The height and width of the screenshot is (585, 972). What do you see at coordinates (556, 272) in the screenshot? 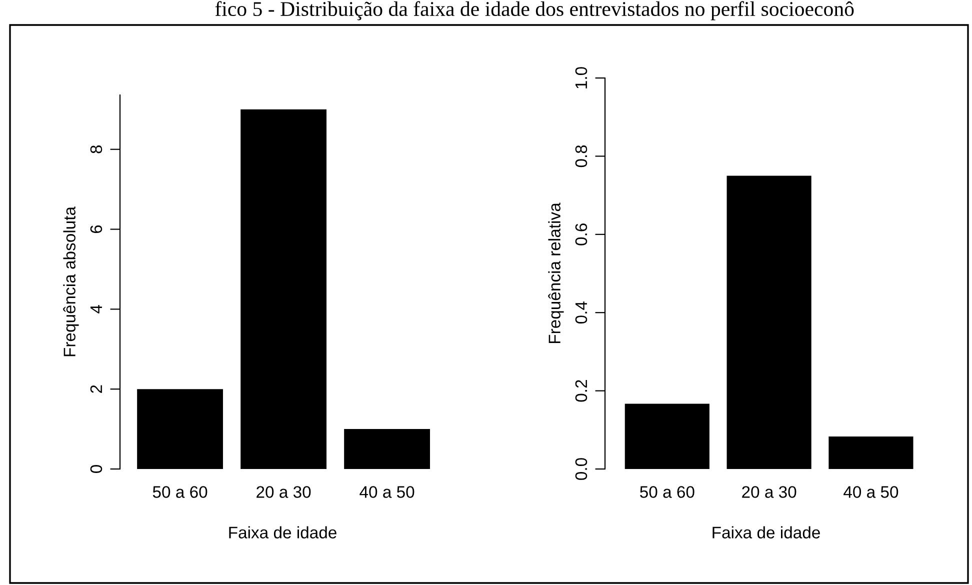
I see `y-axis-title: Frequência relativa` at bounding box center [556, 272].